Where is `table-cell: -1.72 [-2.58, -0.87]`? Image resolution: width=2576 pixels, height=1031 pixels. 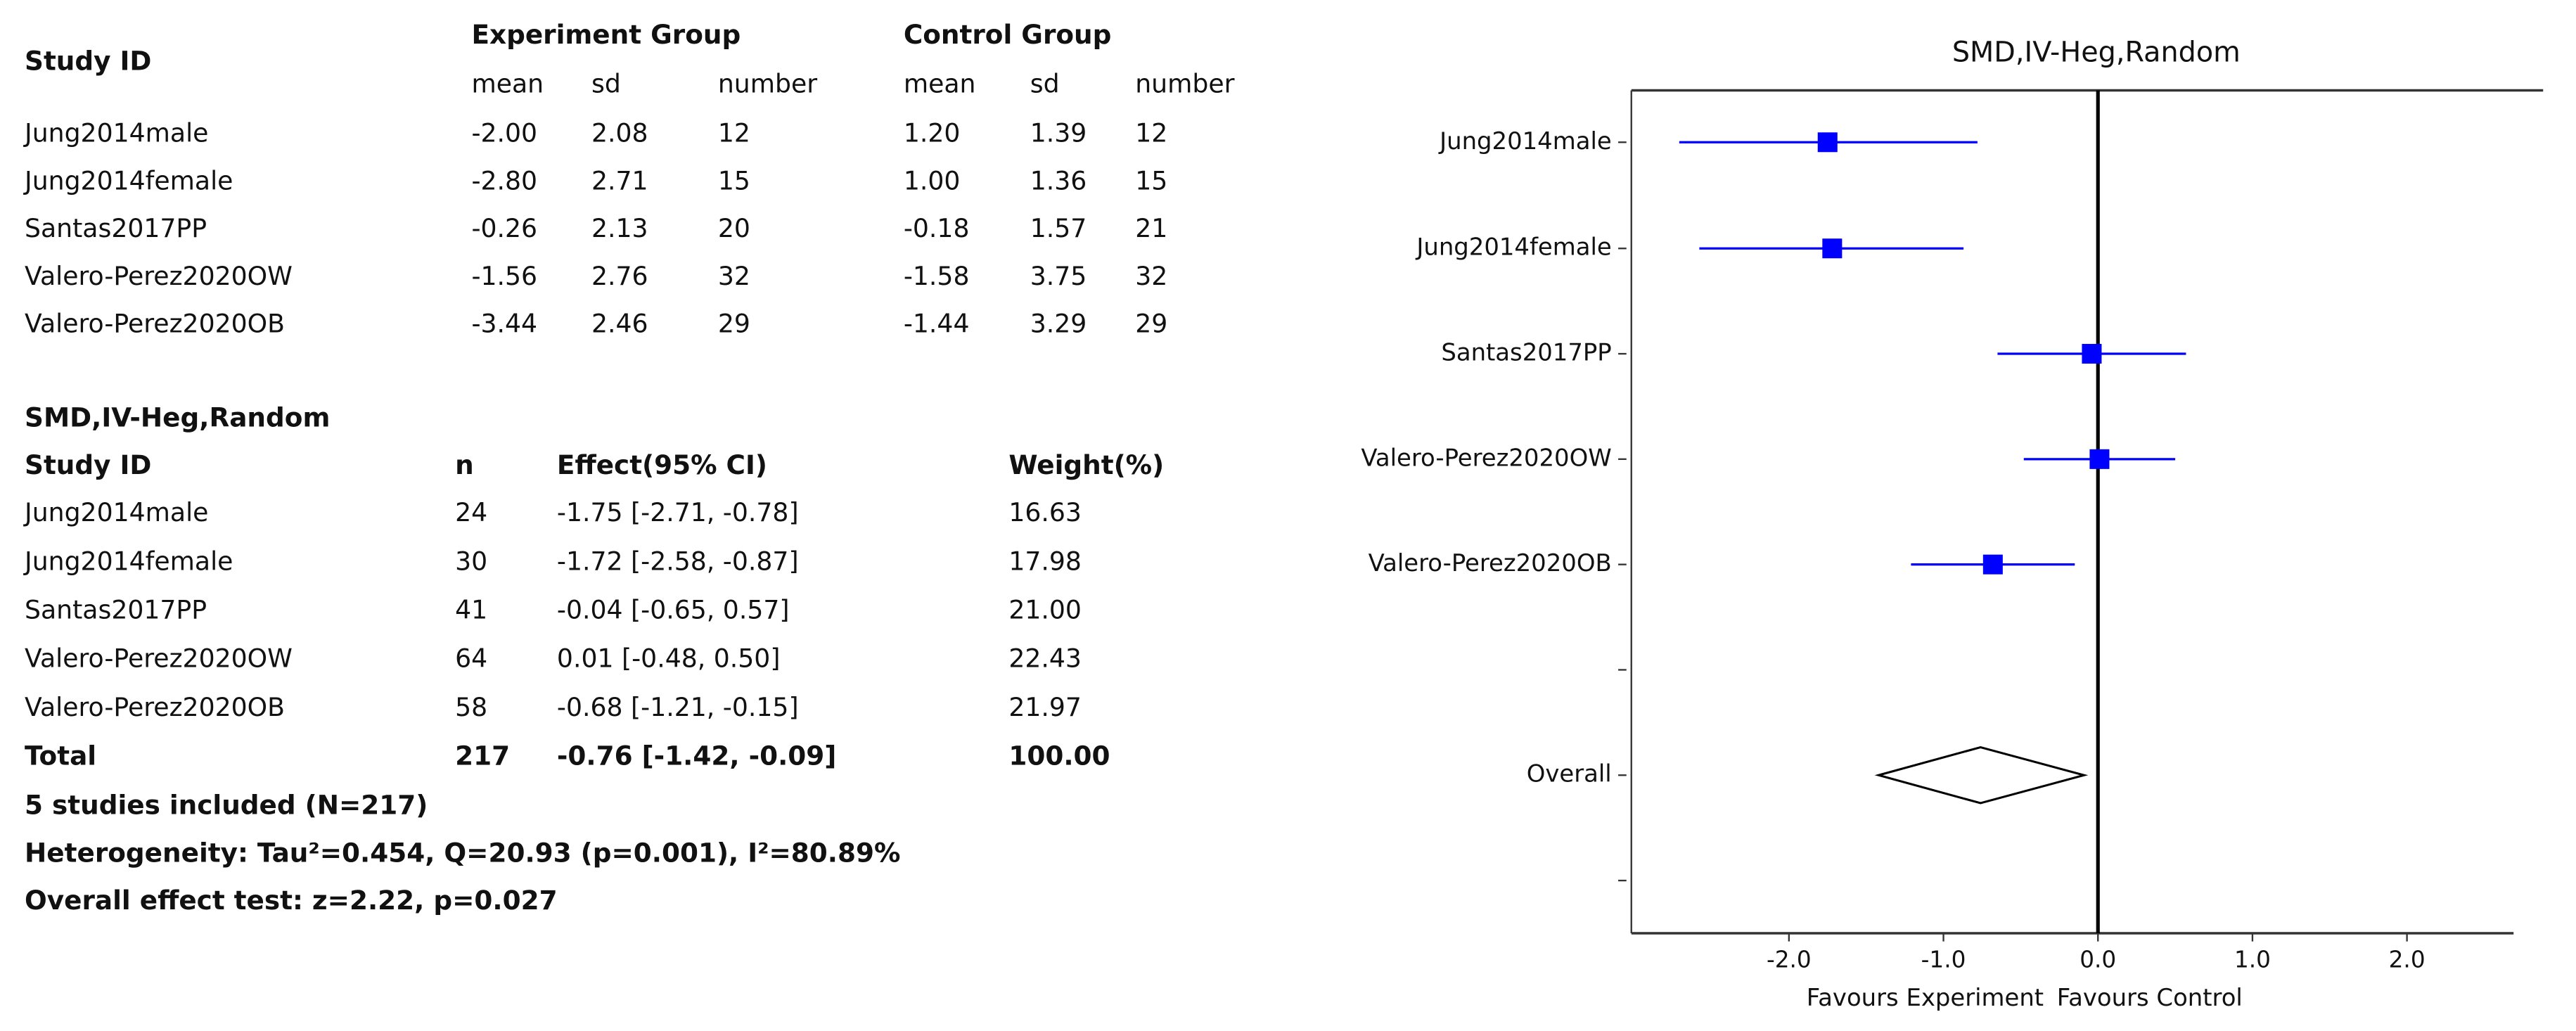 table-cell: -1.72 [-2.58, -0.87] is located at coordinates (678, 561).